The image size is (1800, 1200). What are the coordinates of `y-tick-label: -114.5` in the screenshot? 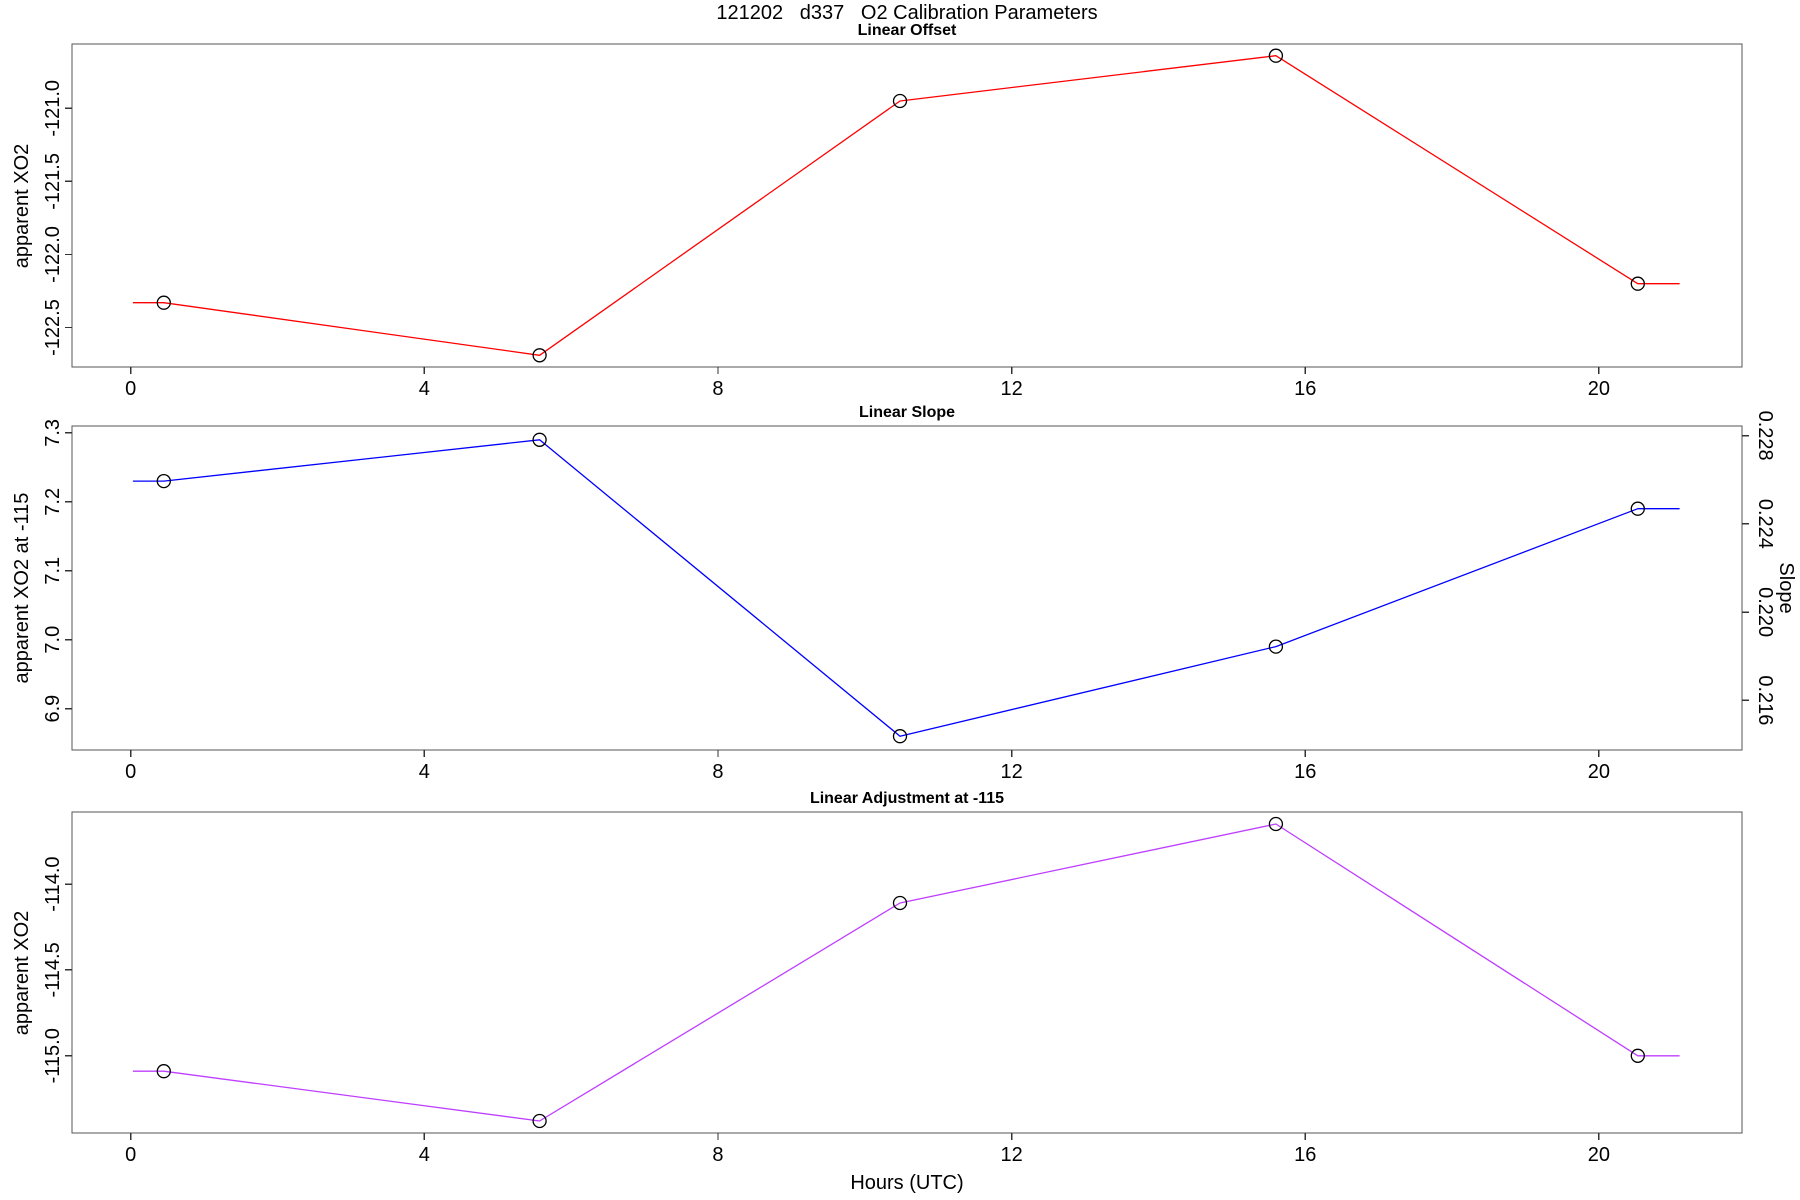 It's located at (53, 969).